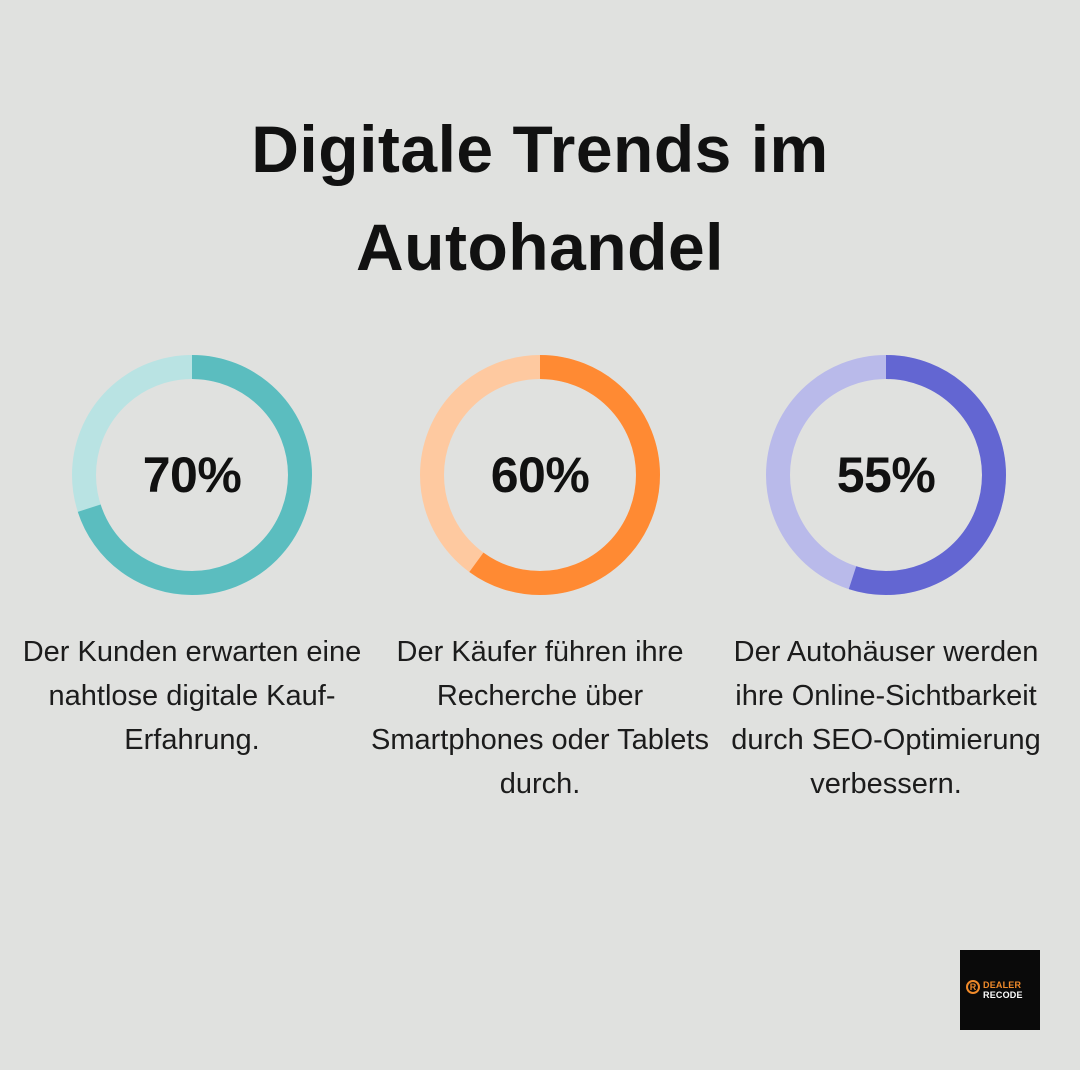  I want to click on logo-r-icon: R, so click(973, 987).